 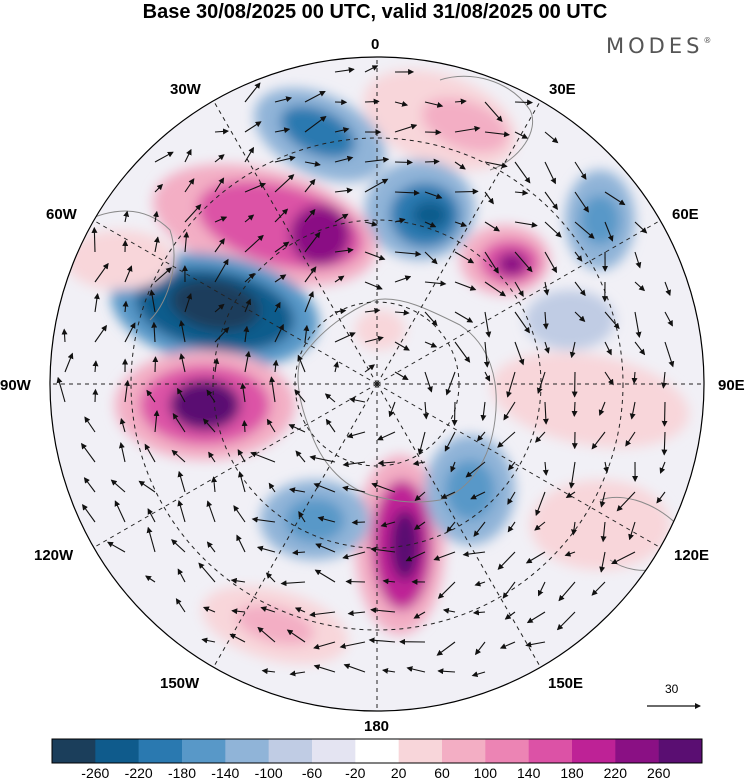 What do you see at coordinates (442, 773) in the screenshot?
I see `colorbar-tick-label: 60` at bounding box center [442, 773].